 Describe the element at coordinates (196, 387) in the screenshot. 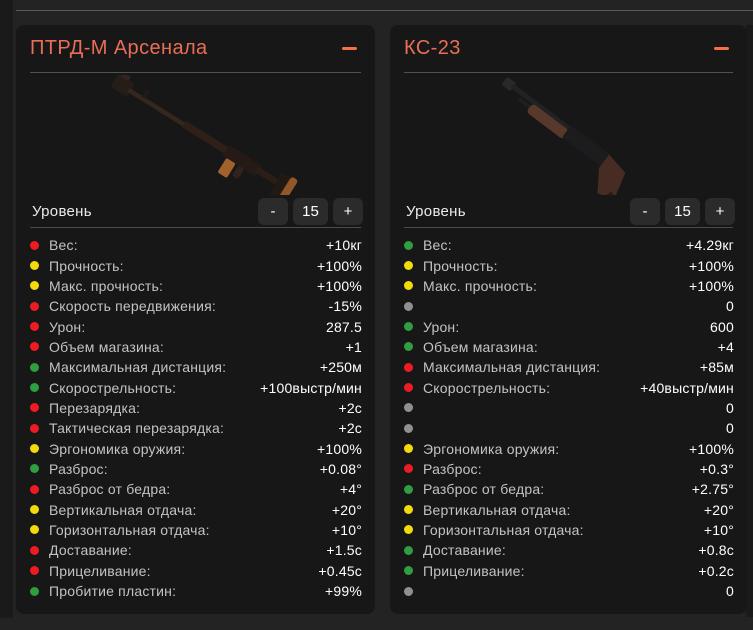

I see `stat-row: Скорострельность: +100выстр/мин` at that location.